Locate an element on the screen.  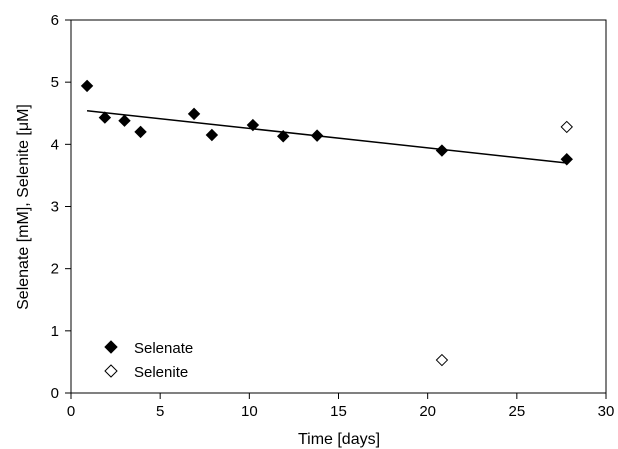
y-tick-label: 4 is located at coordinates (55, 144).